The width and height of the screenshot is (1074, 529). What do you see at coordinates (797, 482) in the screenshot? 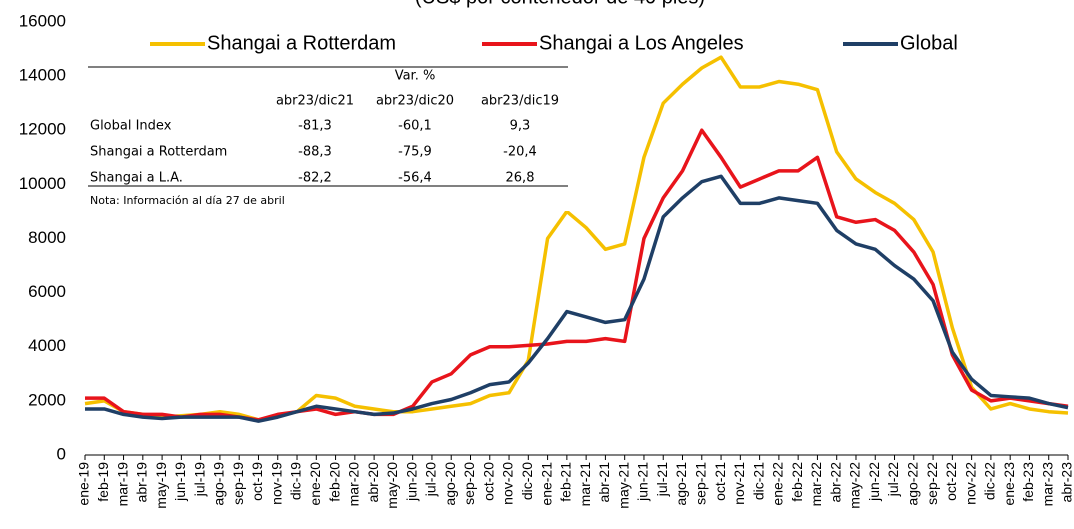
I see `x-tick-label: feb-22` at bounding box center [797, 482].